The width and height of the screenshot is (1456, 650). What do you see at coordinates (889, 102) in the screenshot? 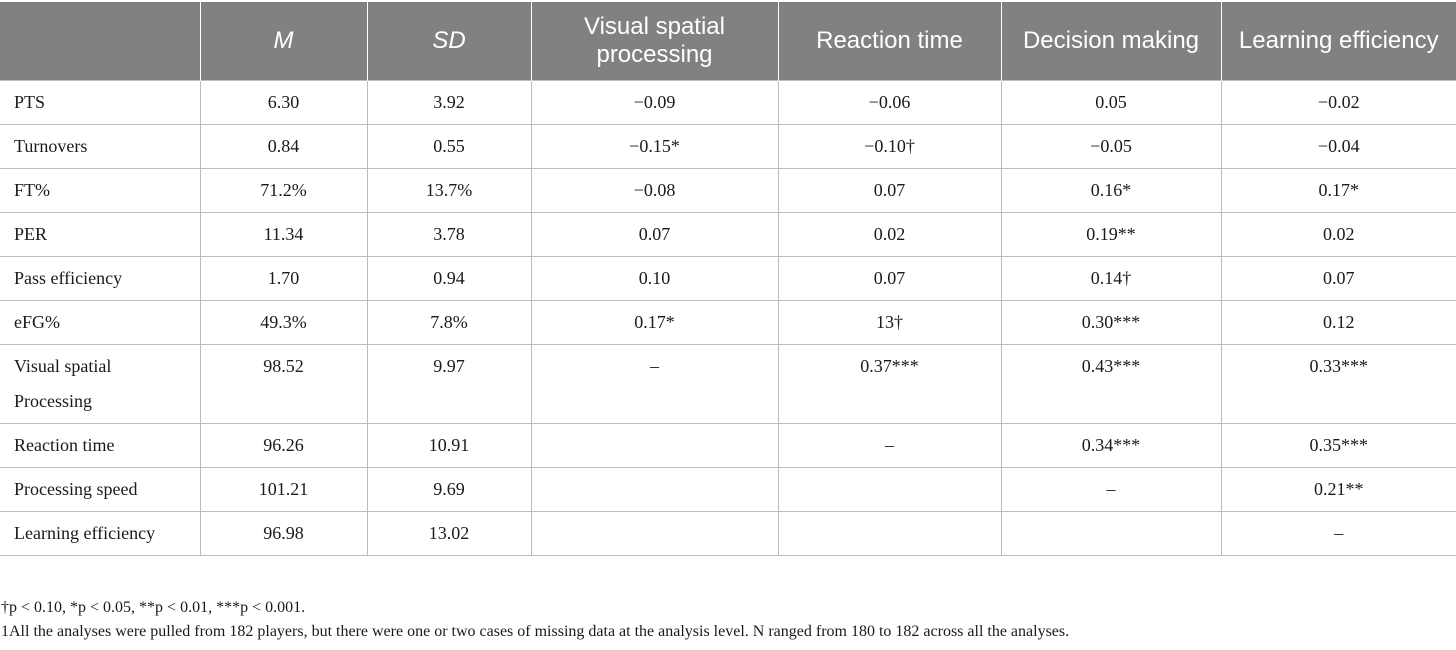
I see `table-cell: −0.06` at bounding box center [889, 102].